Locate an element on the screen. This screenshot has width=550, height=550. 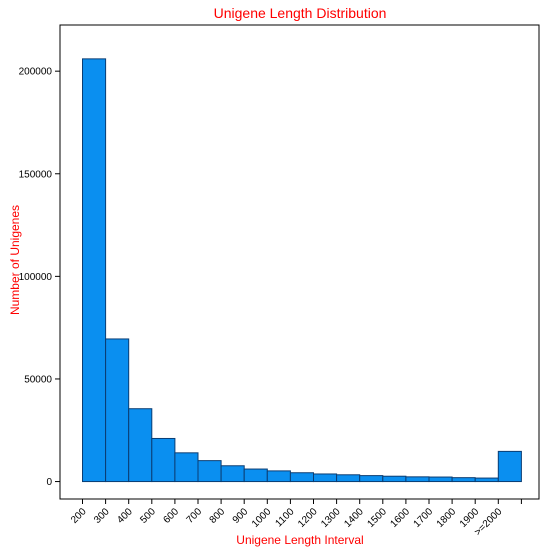
x-tick-label: 200 is located at coordinates (79, 516).